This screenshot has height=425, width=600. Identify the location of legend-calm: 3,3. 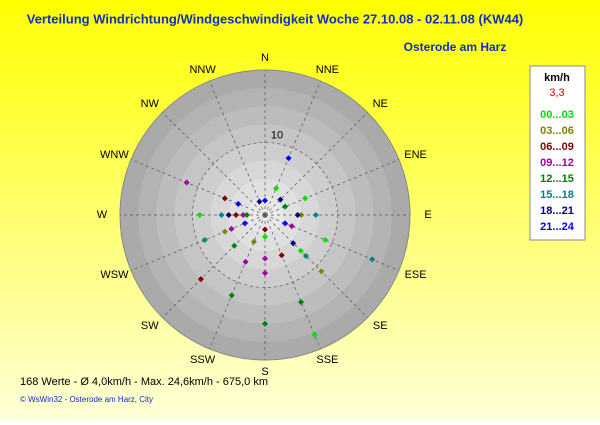
(556, 93).